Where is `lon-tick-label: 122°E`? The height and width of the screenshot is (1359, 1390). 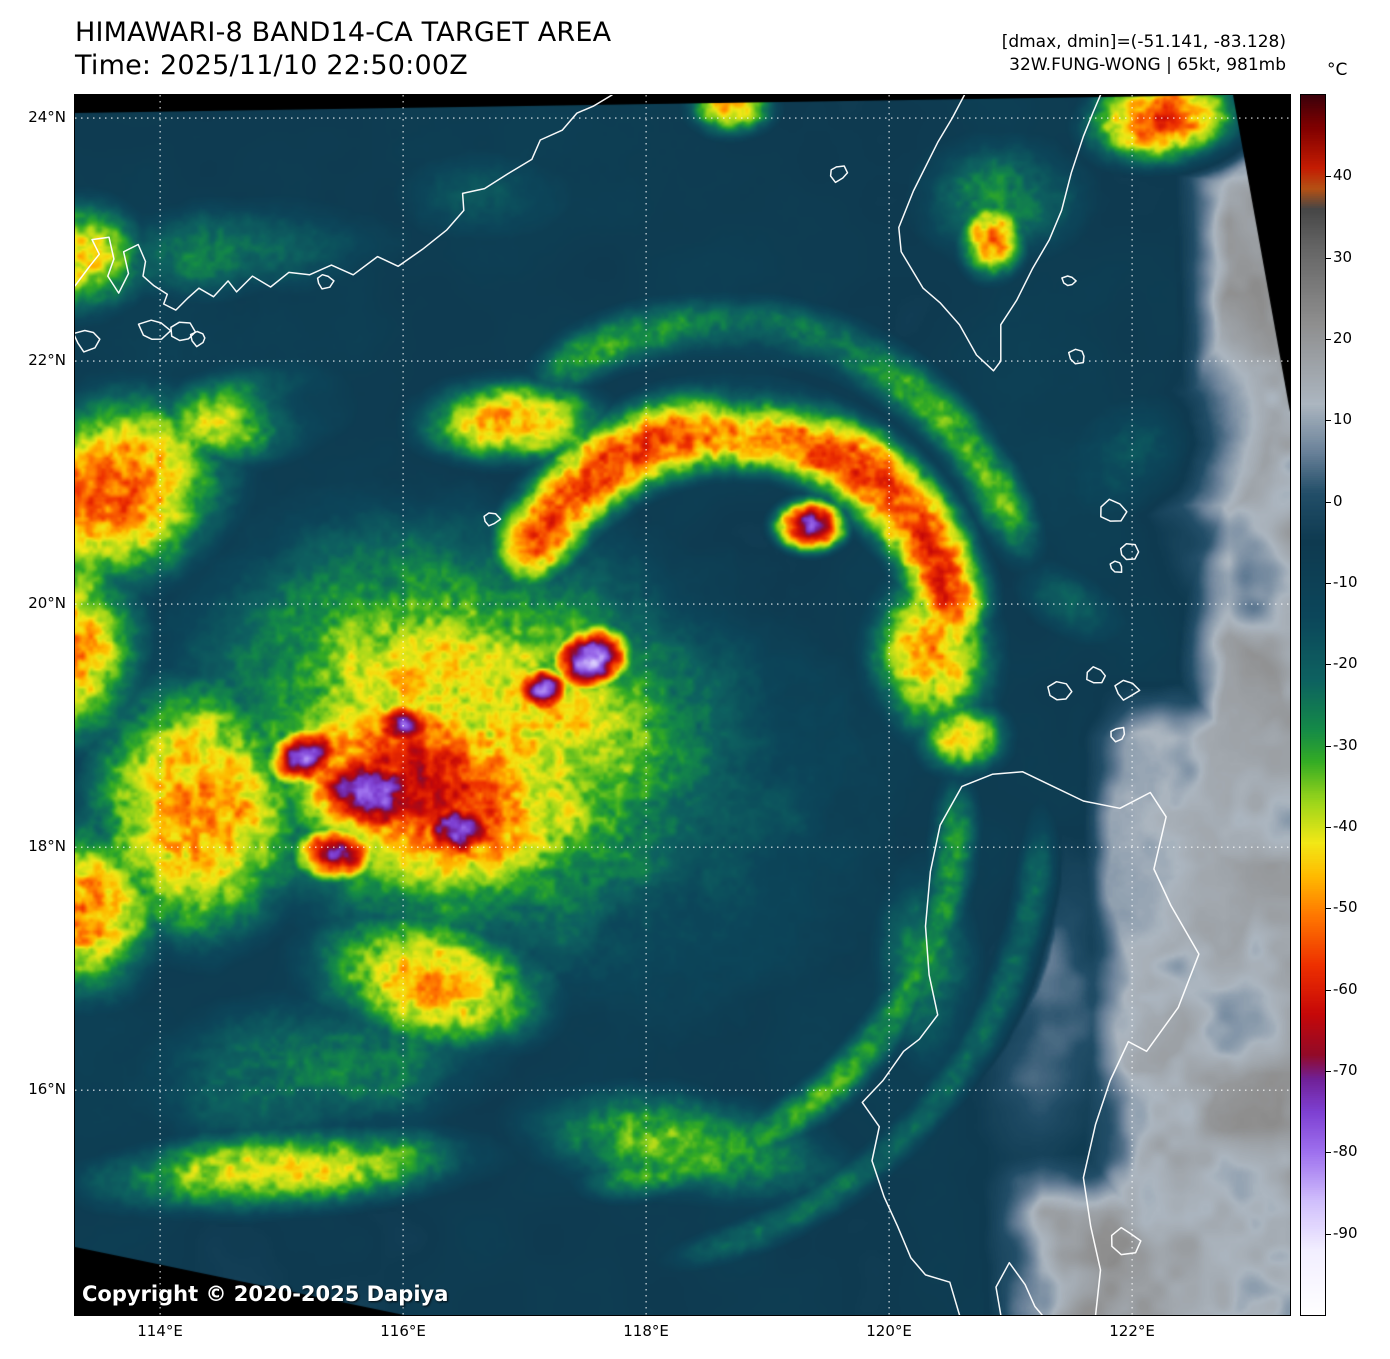 lon-tick-label: 122°E is located at coordinates (1132, 1331).